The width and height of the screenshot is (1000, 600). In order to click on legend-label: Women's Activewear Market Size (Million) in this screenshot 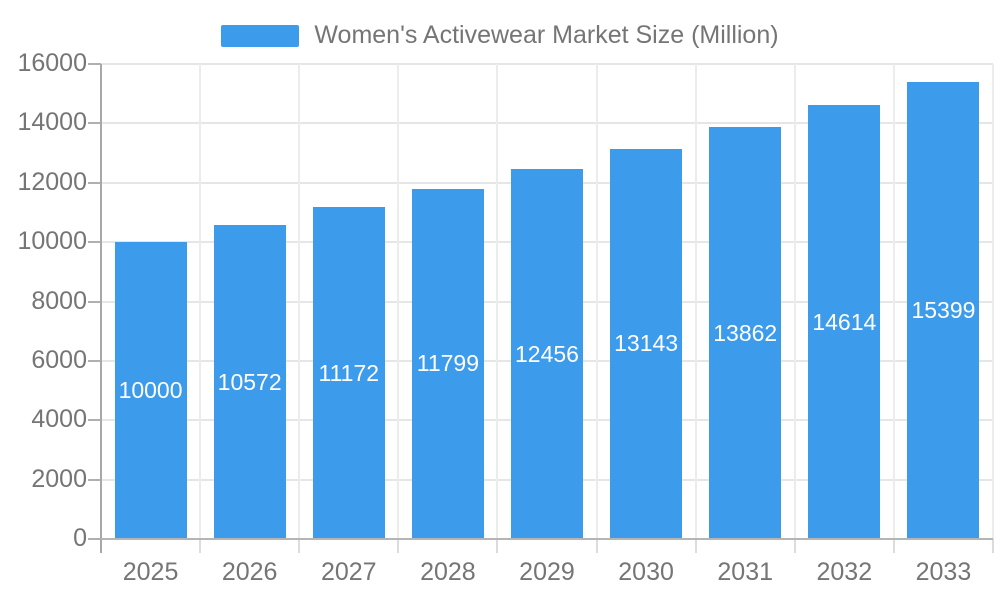, I will do `click(546, 35)`.